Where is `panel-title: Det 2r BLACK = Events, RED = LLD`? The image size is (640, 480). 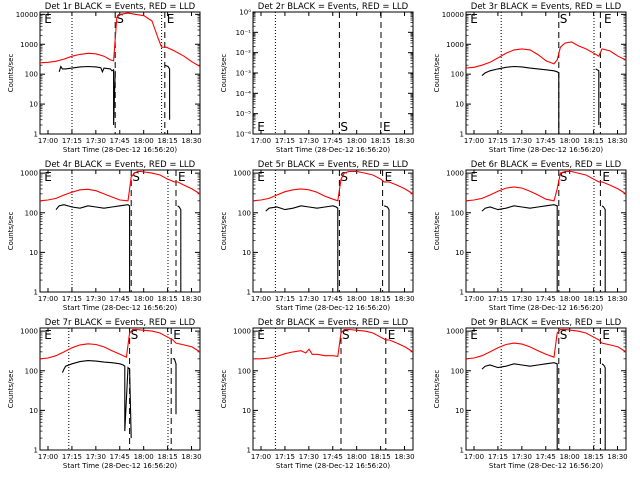 panel-title: Det 2r BLACK = Events, RED = LLD is located at coordinates (333, 7).